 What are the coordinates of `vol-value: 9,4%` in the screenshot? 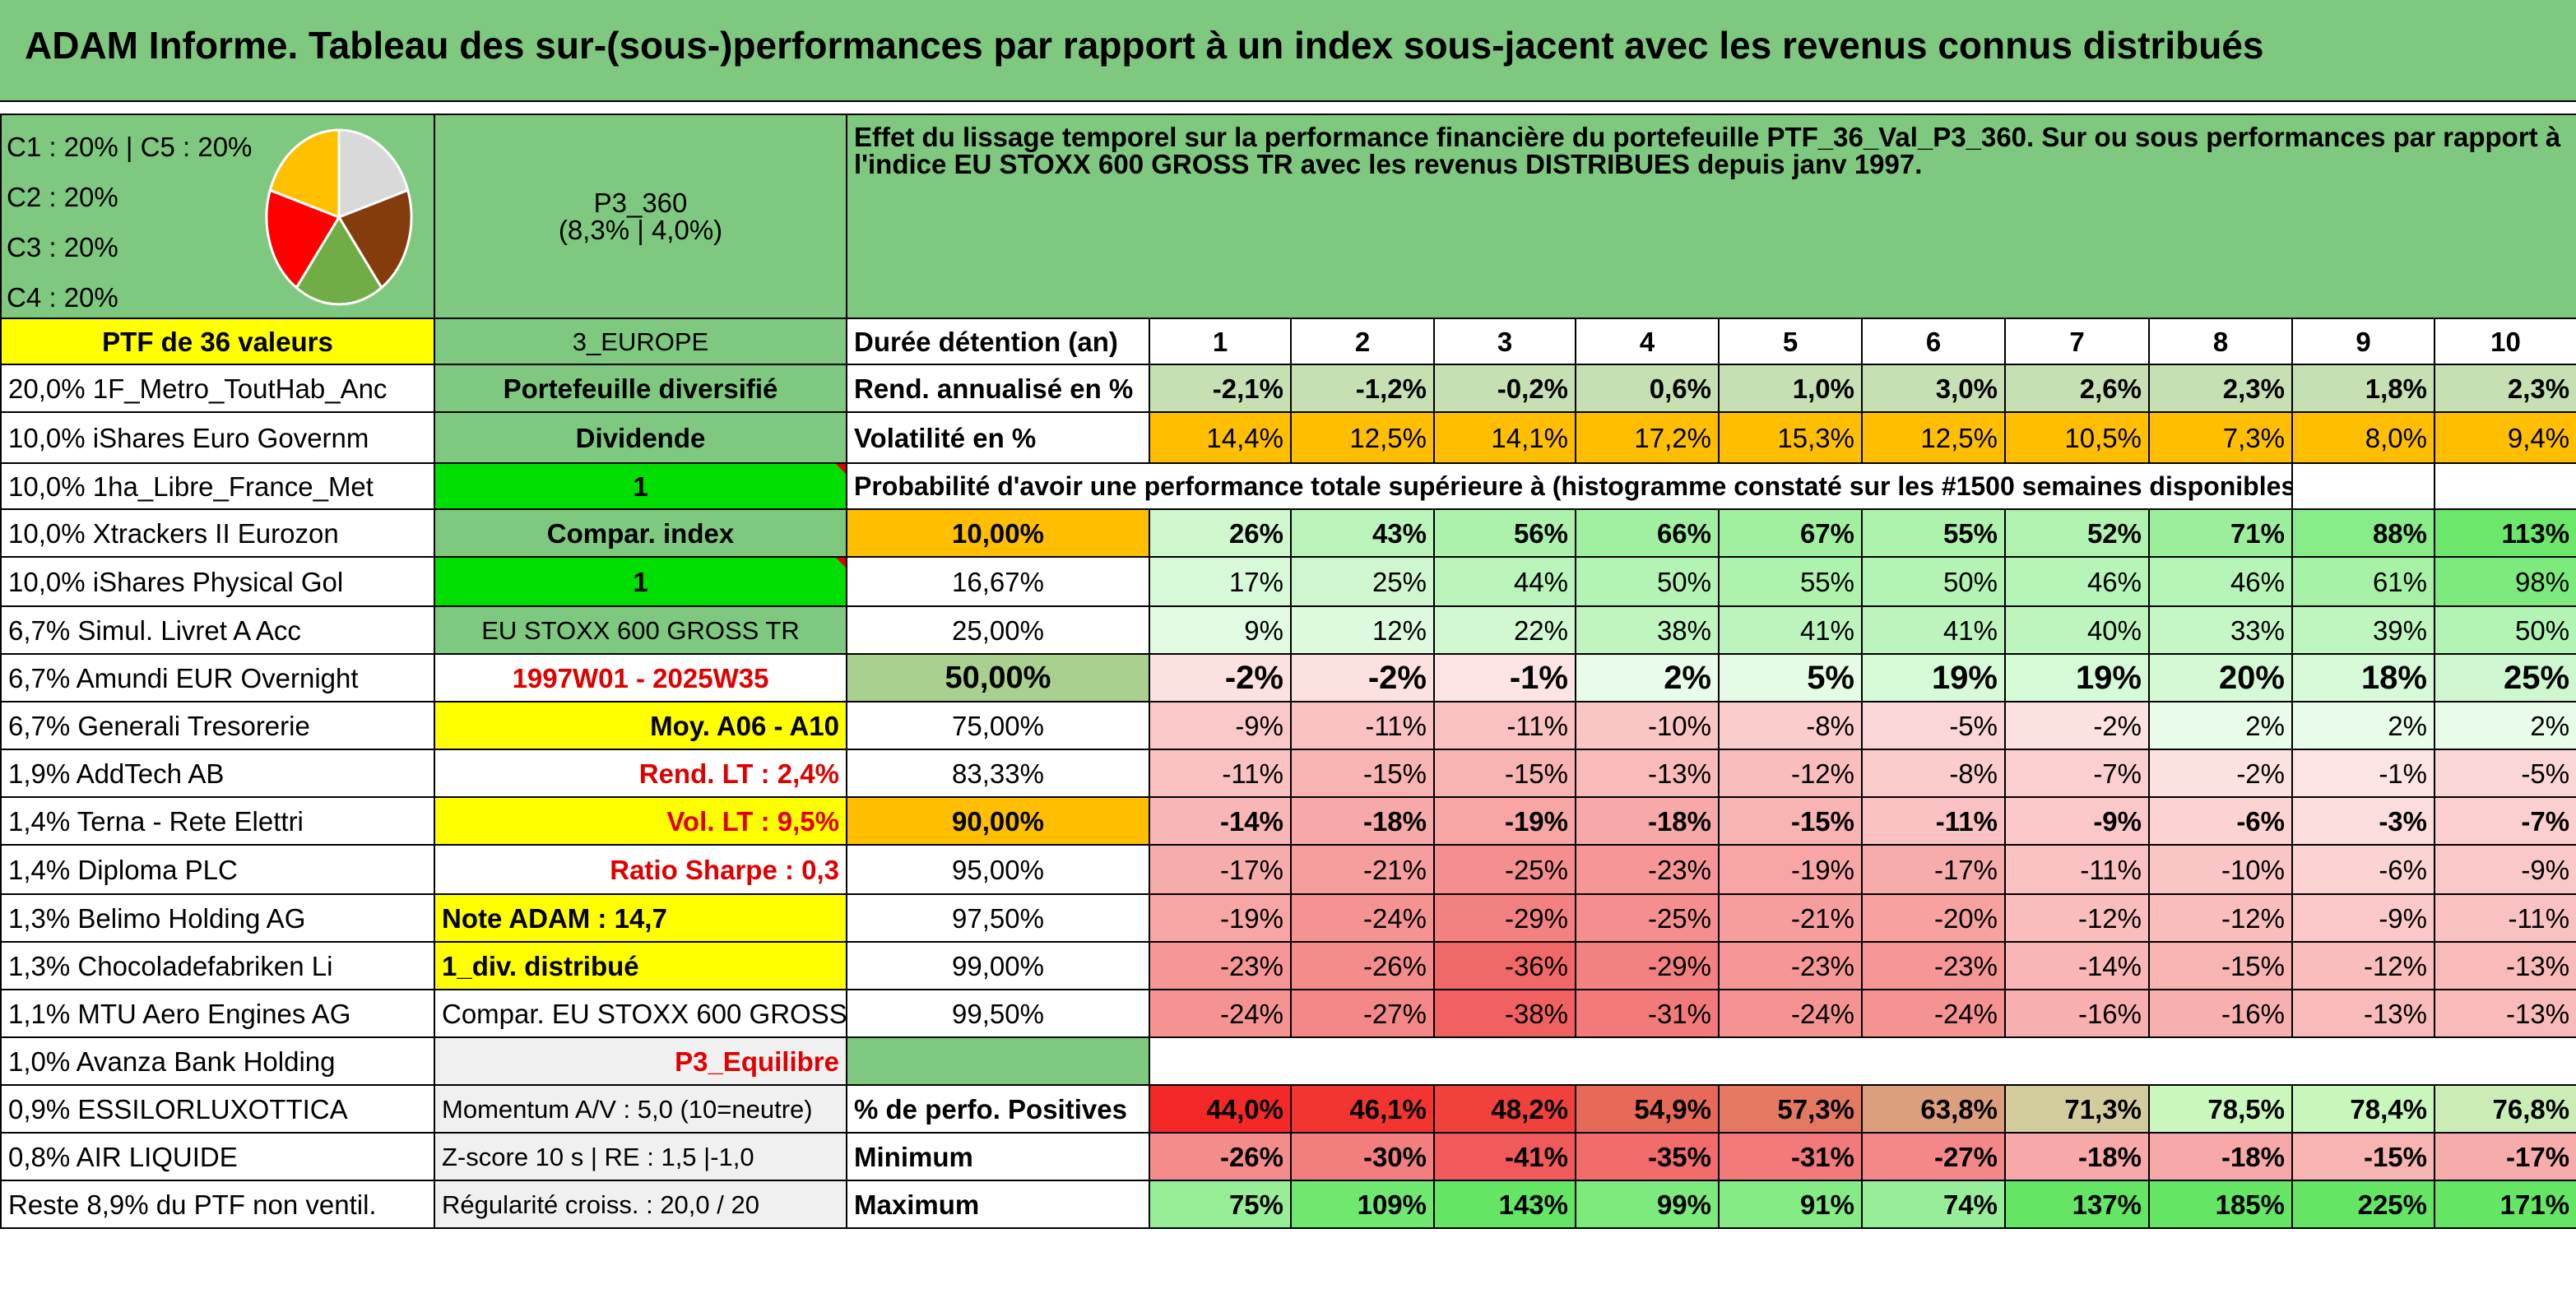 It's located at (2504, 437).